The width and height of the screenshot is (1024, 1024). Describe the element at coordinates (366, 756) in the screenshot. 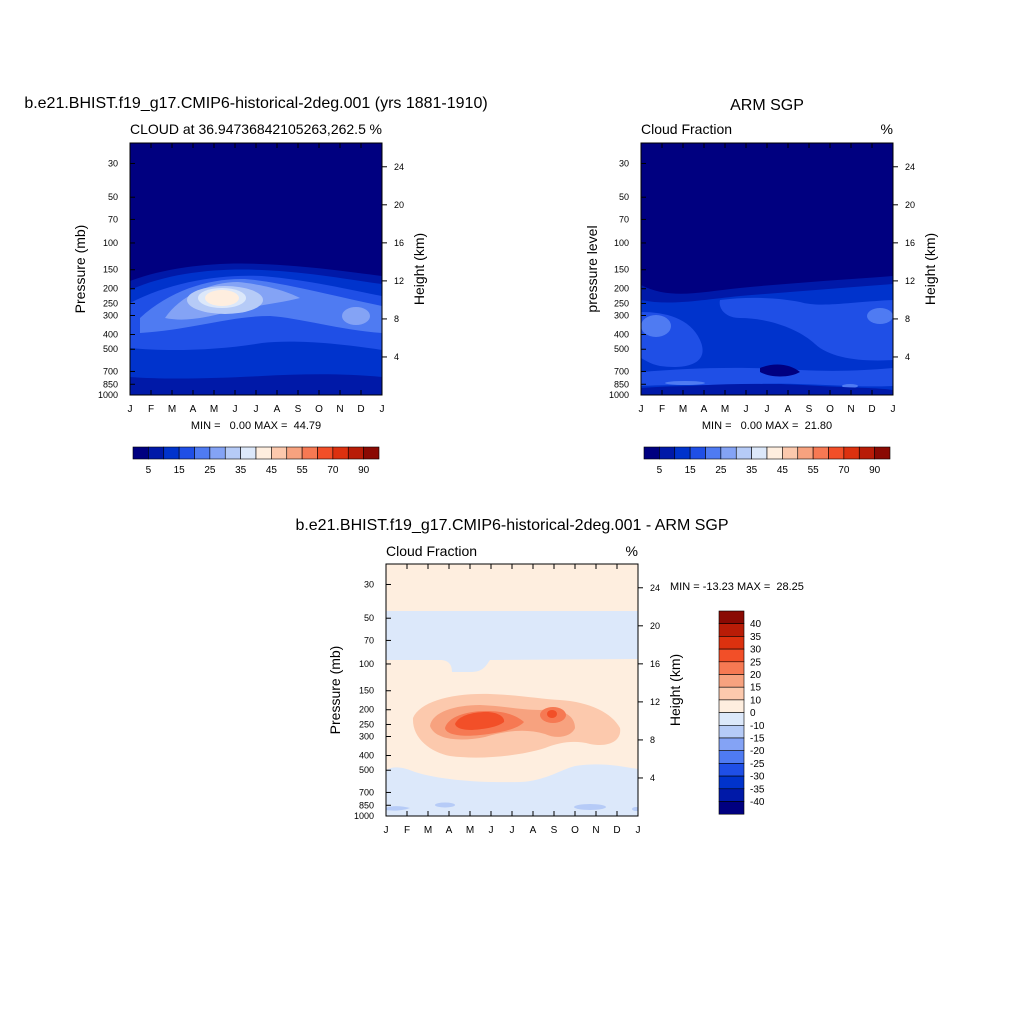

I see `y-tick-label: 400` at that location.